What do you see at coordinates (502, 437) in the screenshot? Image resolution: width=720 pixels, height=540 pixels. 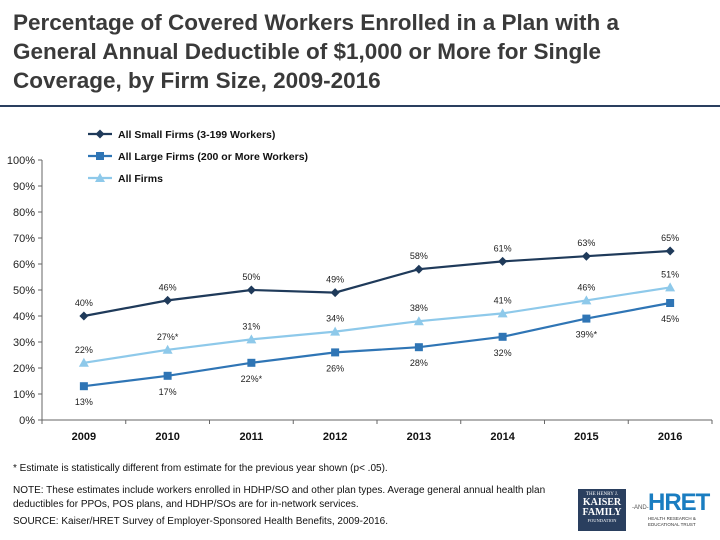 I see `x-tick-label: 2014` at bounding box center [502, 437].